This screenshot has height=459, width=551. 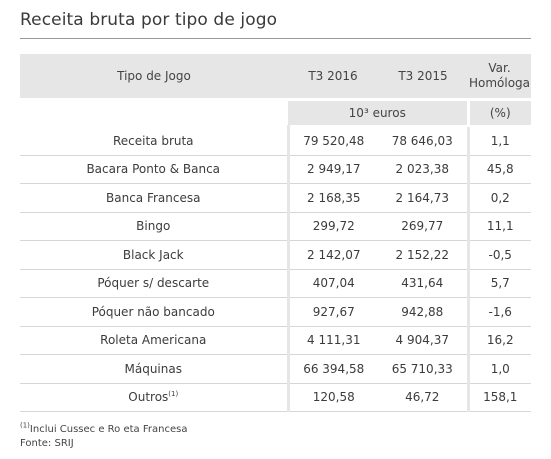 What do you see at coordinates (498, 312) in the screenshot?
I see `value-var-homologa: -1,6` at bounding box center [498, 312].